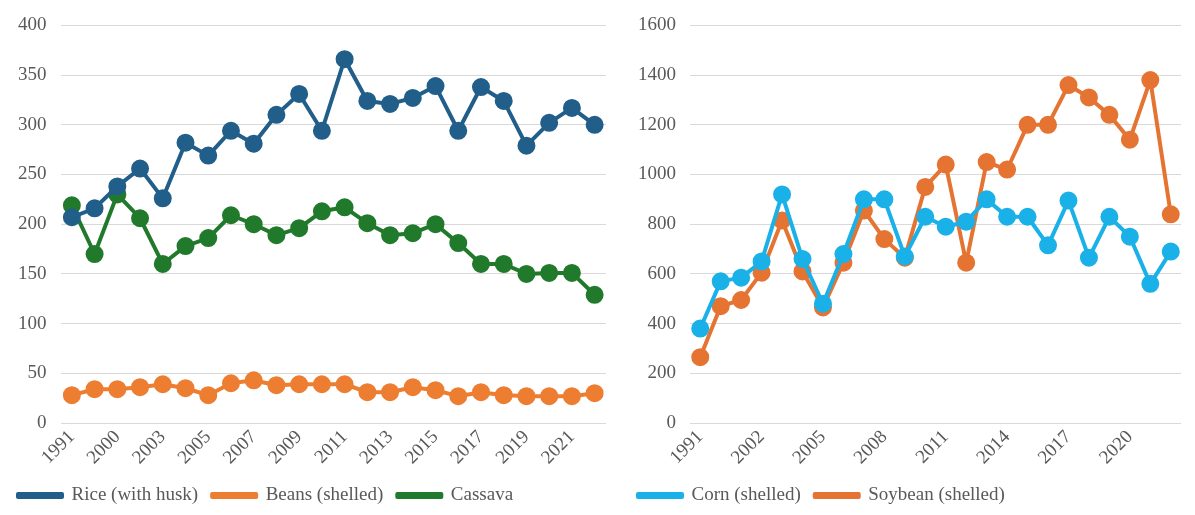  I want to click on y-tick-label: 1400, so click(657, 74).